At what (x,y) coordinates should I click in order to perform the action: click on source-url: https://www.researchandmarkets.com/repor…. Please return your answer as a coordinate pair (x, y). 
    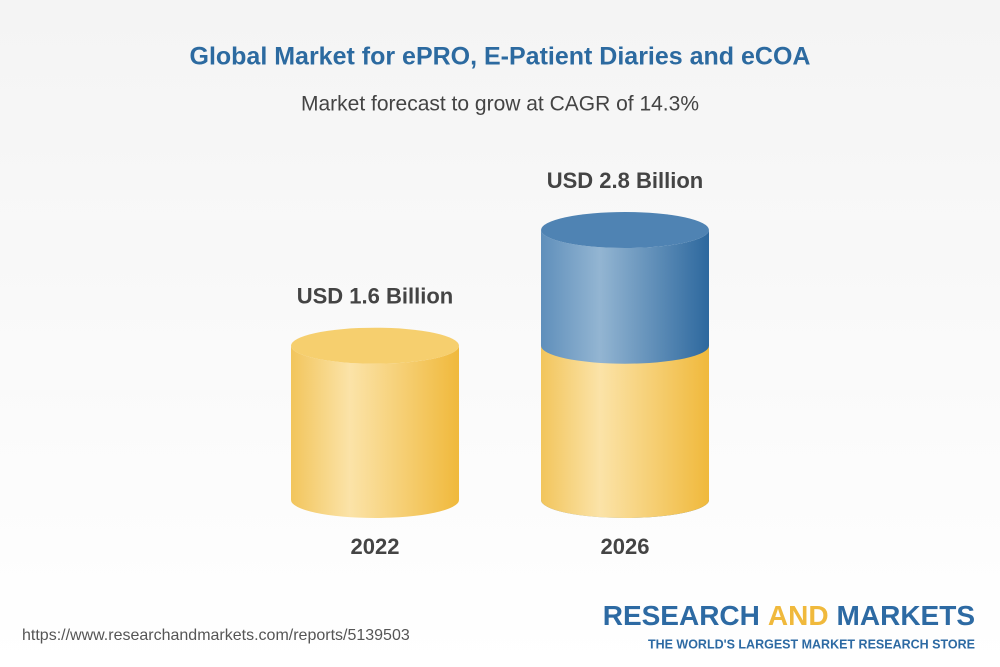
    Looking at the image, I should click on (216, 635).